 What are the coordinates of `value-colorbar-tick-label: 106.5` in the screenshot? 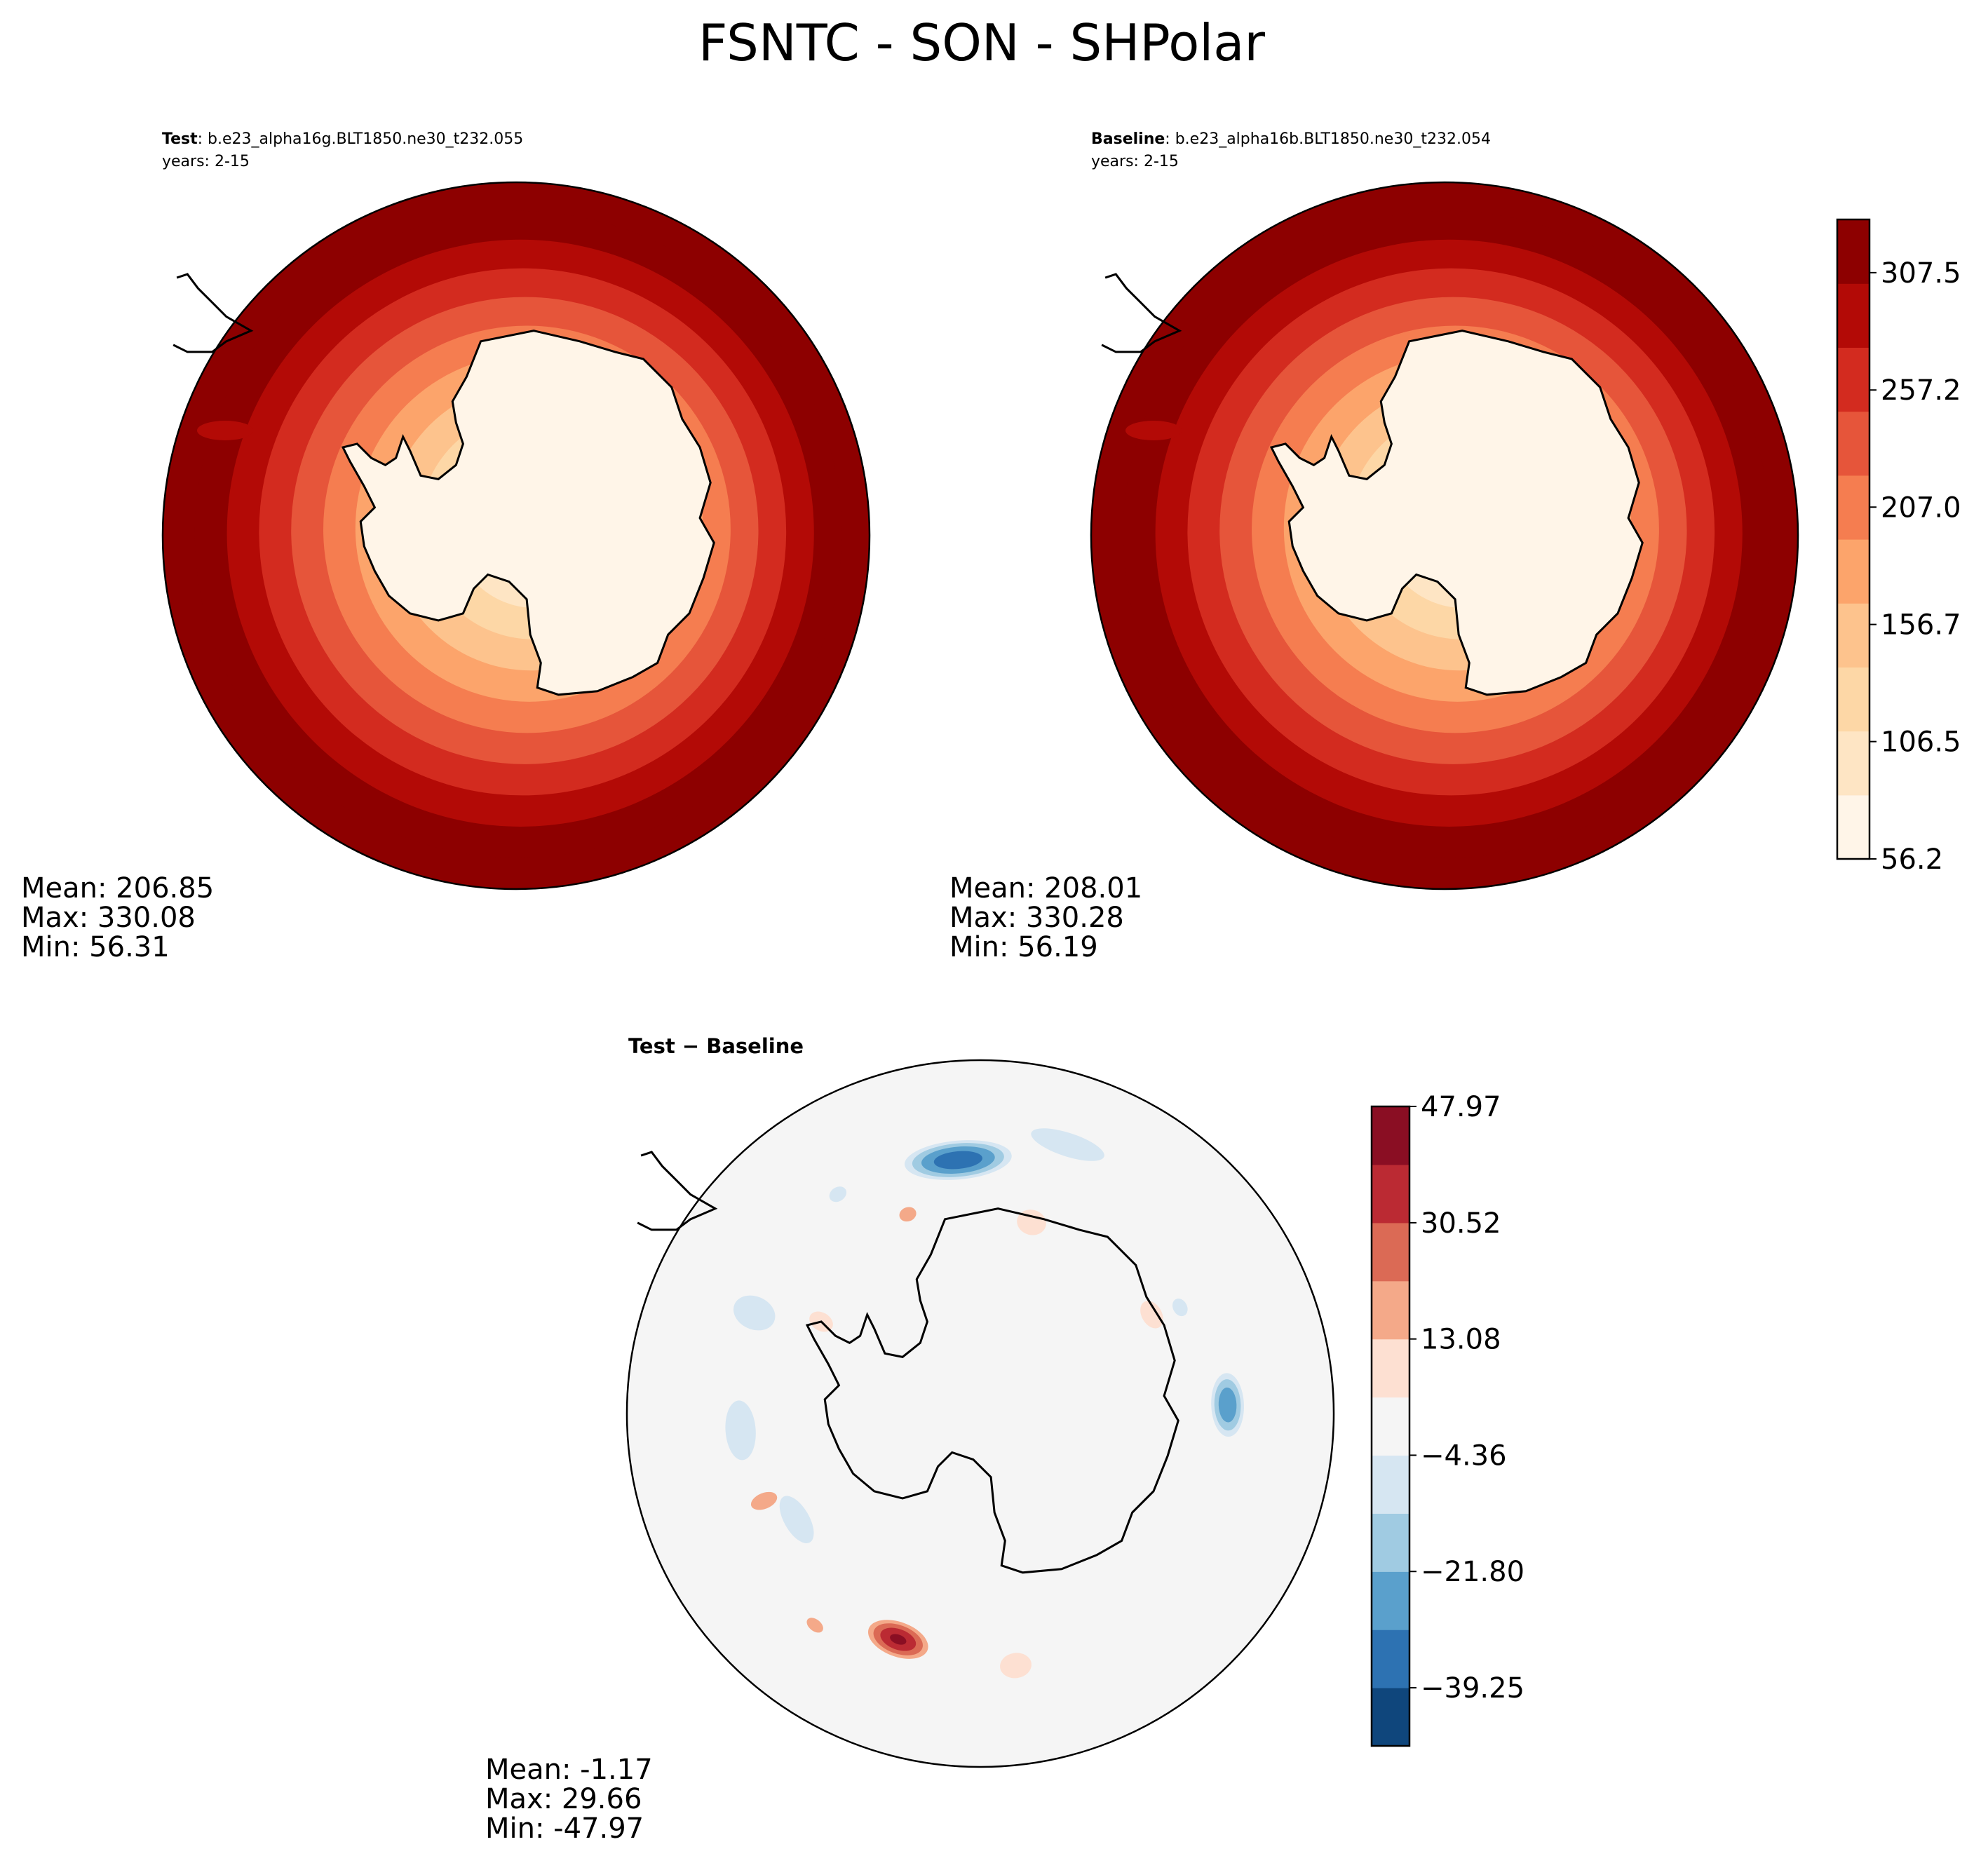 It's located at (1921, 742).